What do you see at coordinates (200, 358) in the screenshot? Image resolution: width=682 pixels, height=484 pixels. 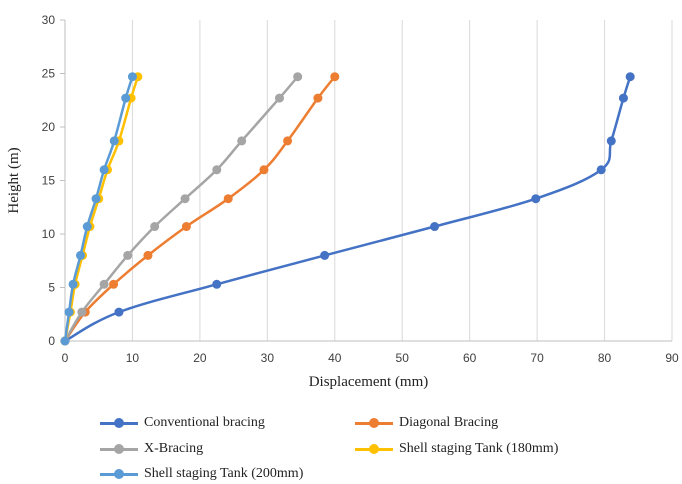 I see `x-tick-label: 20` at bounding box center [200, 358].